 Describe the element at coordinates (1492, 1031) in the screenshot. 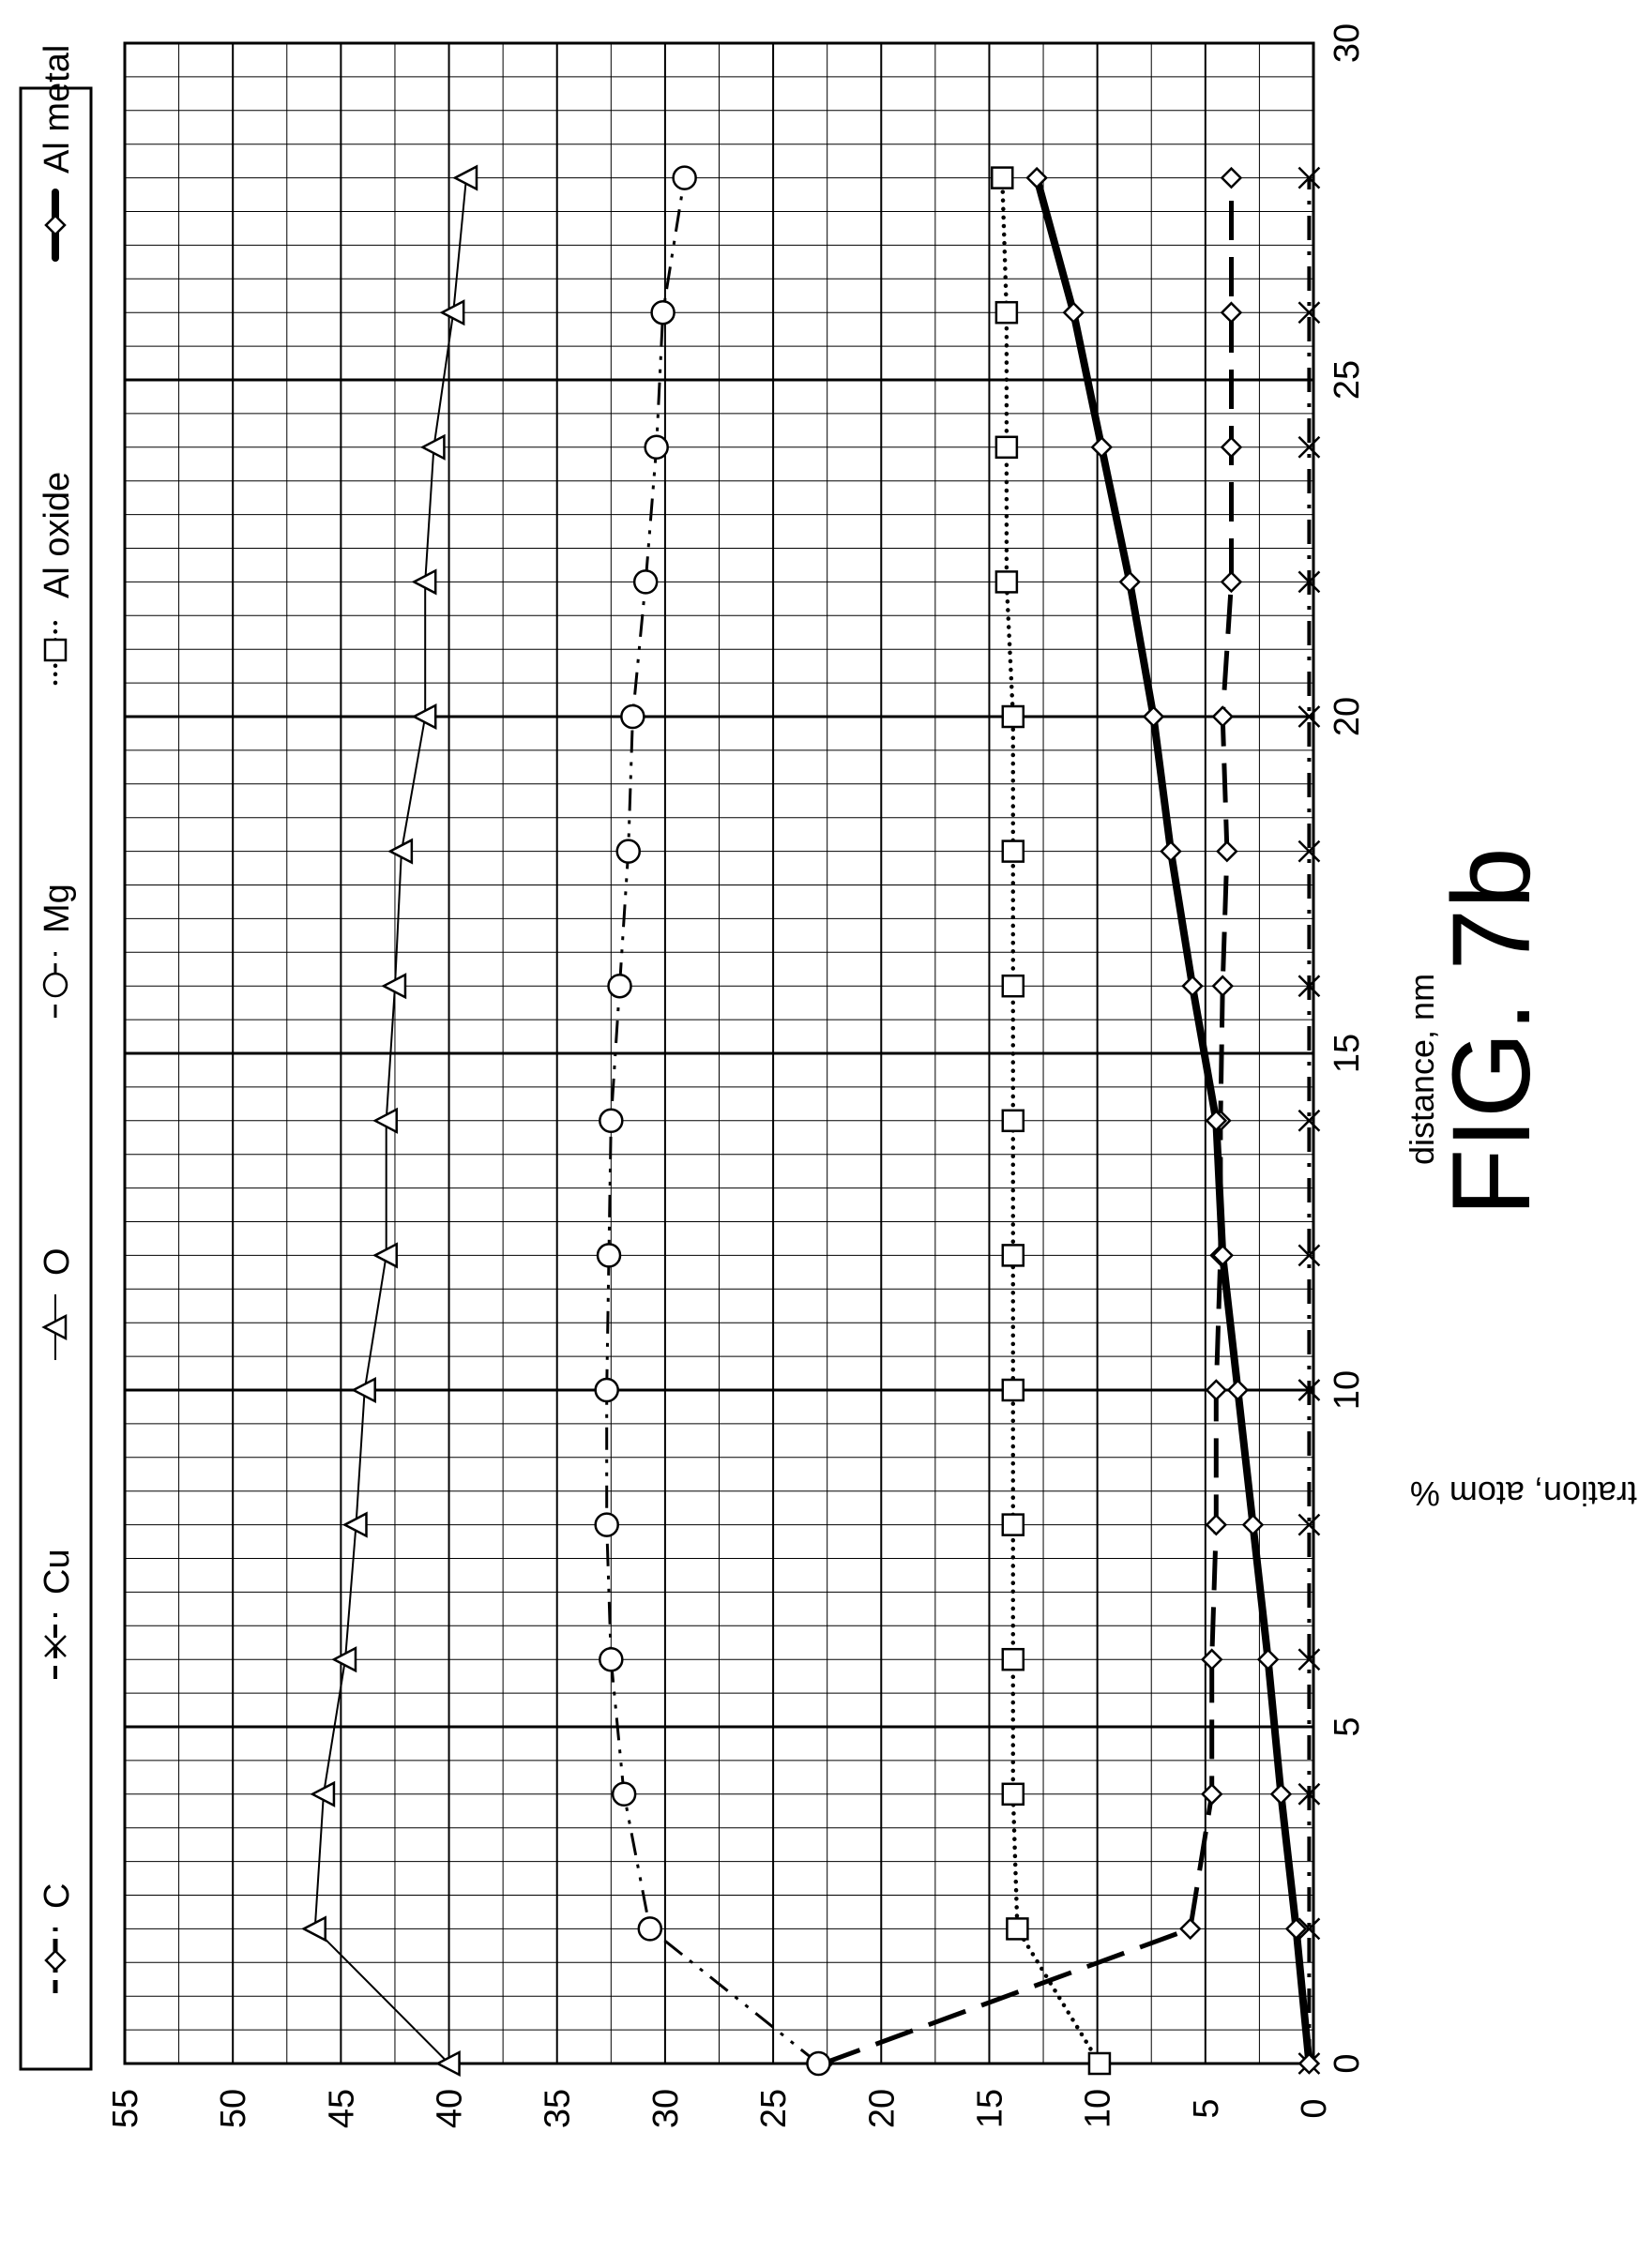

I see `figure-label: FIG. 7b` at that location.